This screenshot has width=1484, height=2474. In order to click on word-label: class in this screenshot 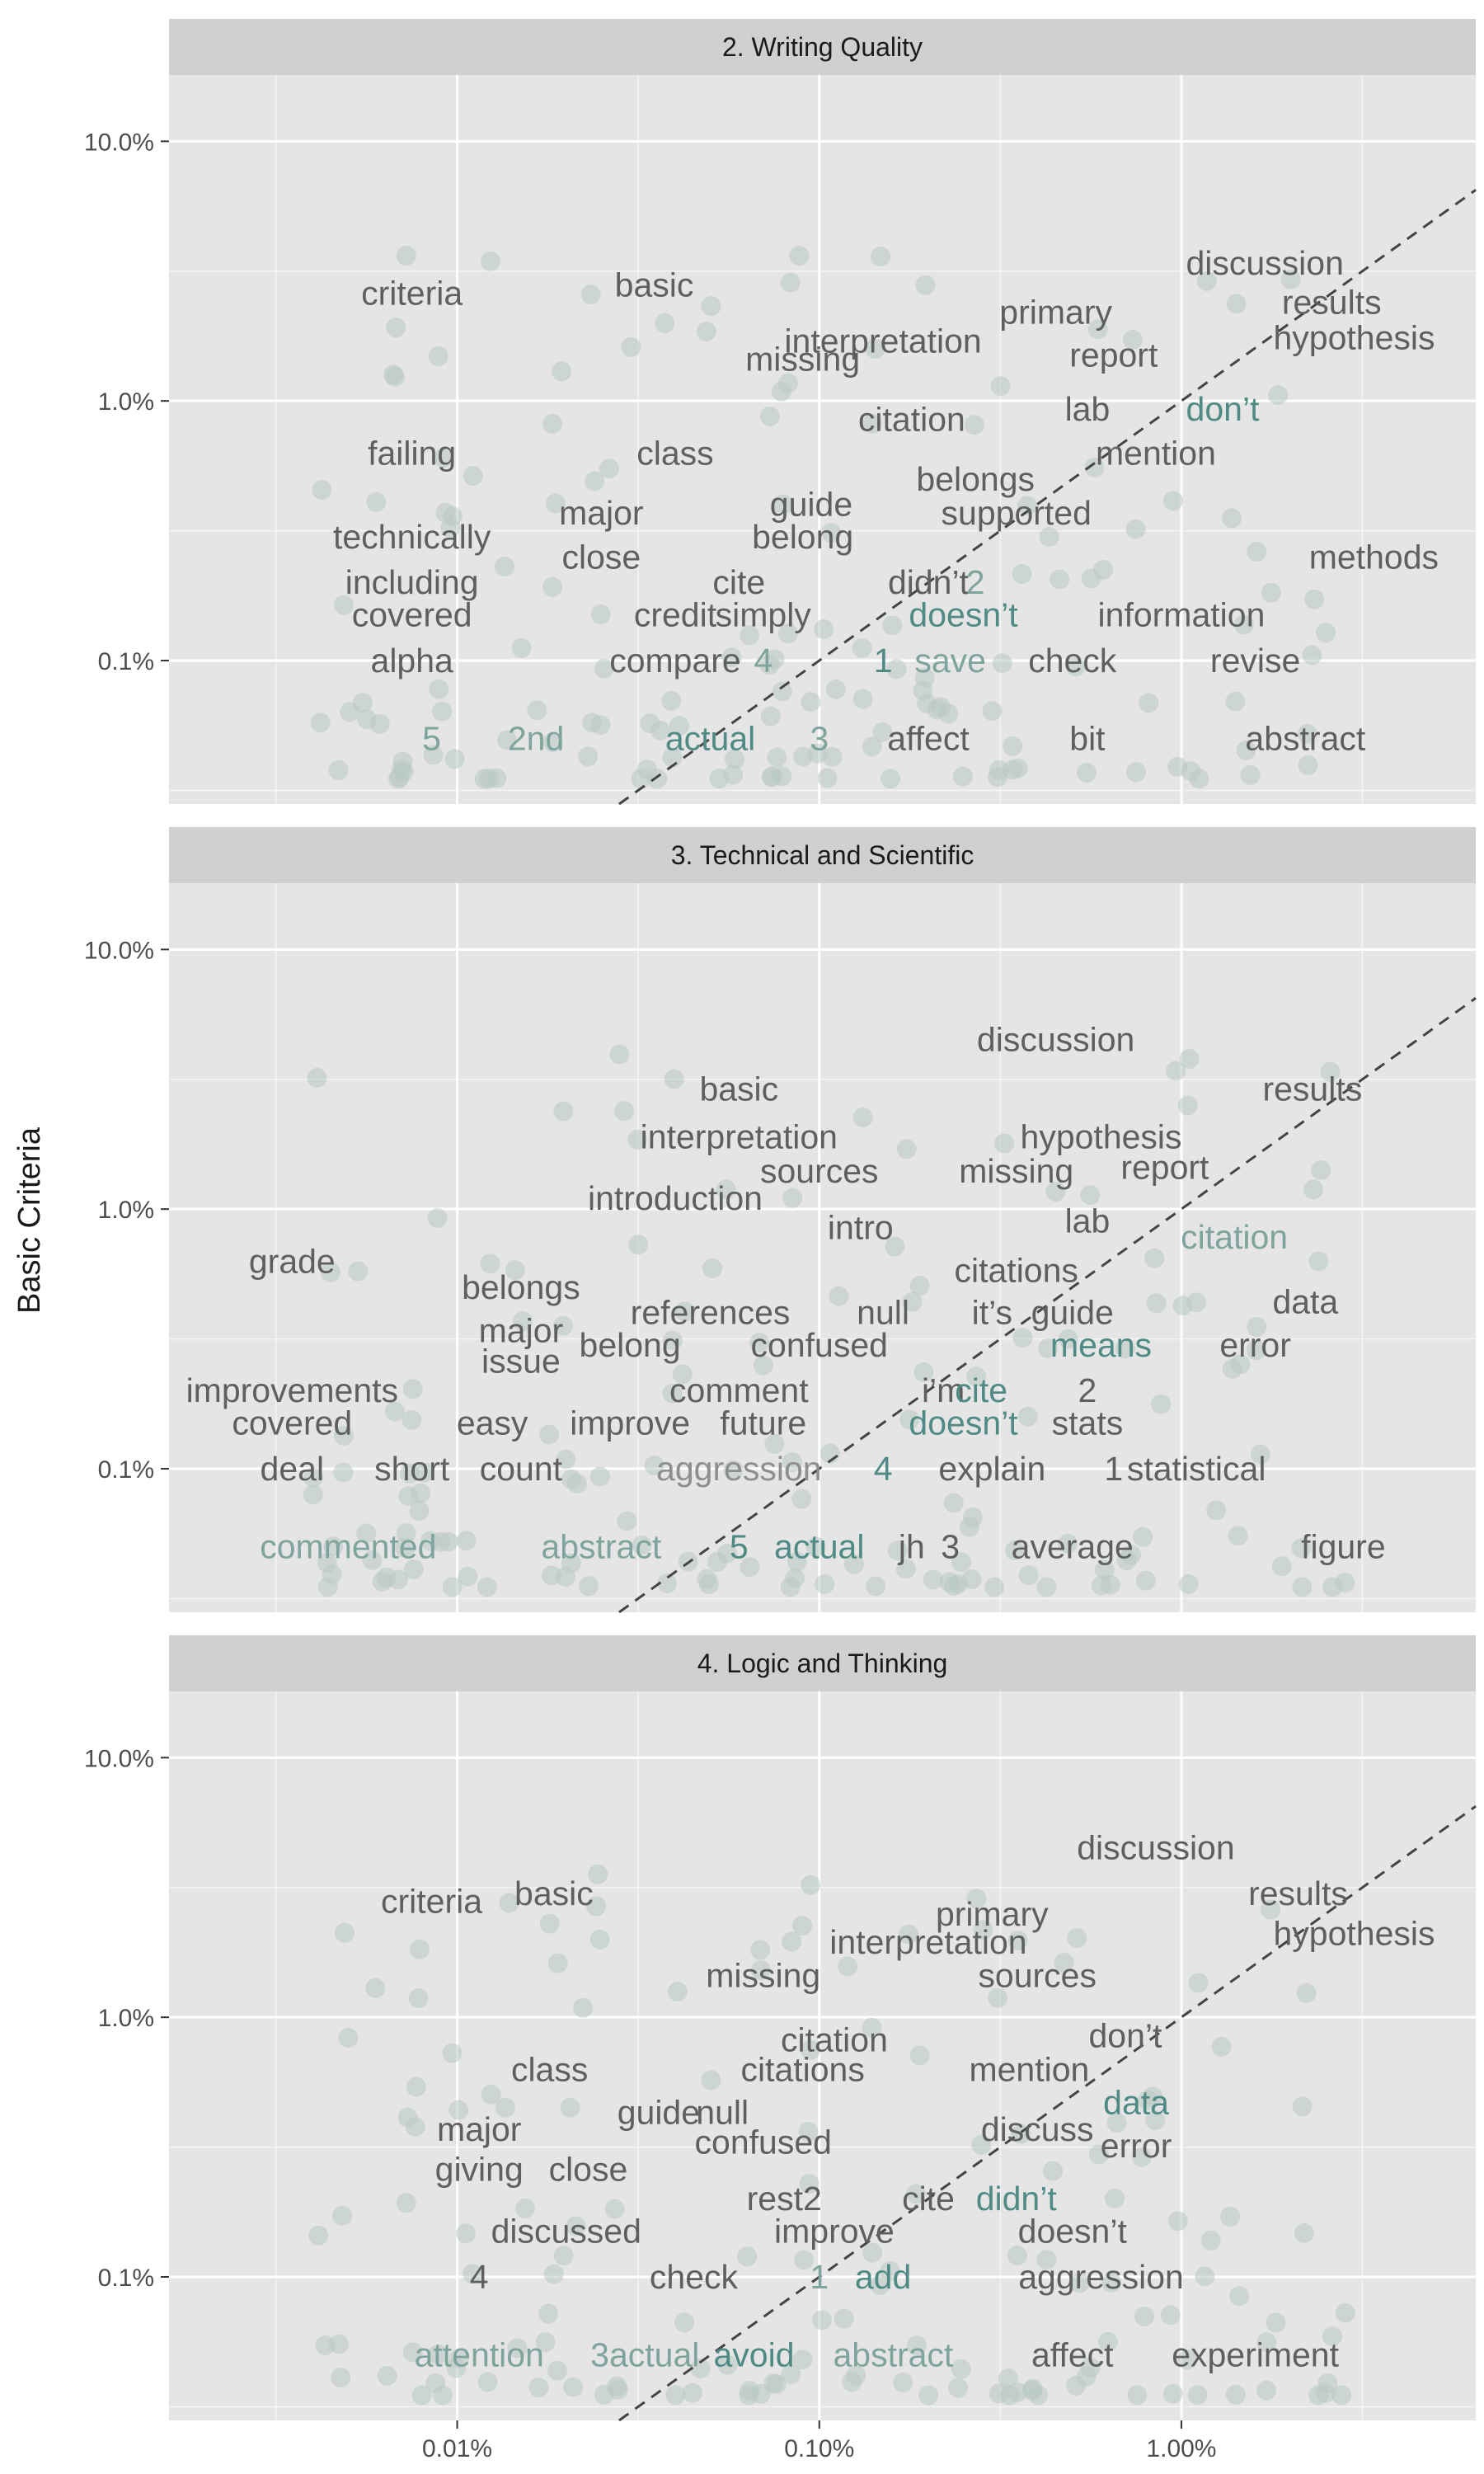, I will do `click(674, 453)`.